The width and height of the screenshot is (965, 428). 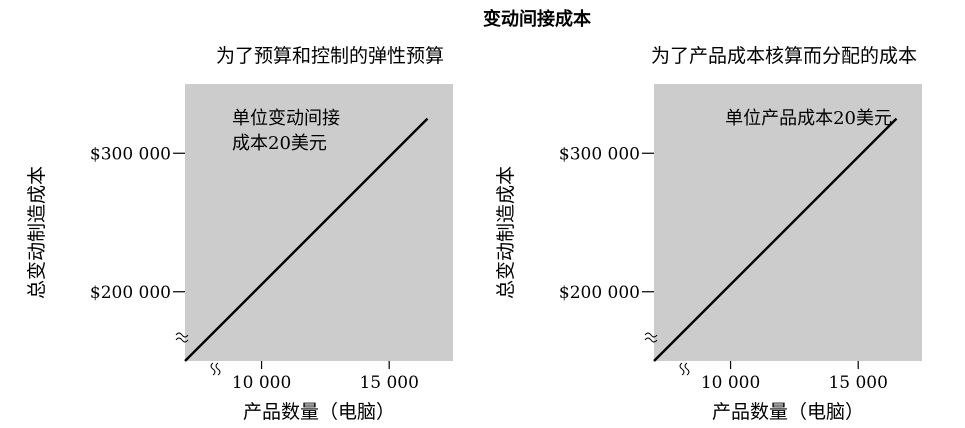 I want to click on cost-annotation: 单位产品成本20美元, so click(x=808, y=118).